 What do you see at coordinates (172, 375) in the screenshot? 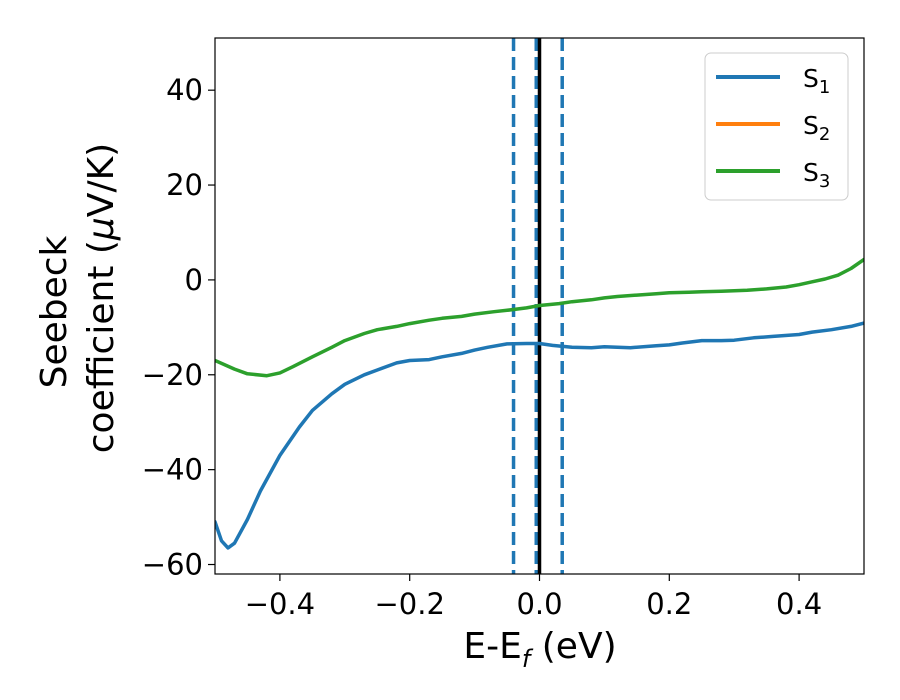
I see `y-tick-label: −20` at bounding box center [172, 375].